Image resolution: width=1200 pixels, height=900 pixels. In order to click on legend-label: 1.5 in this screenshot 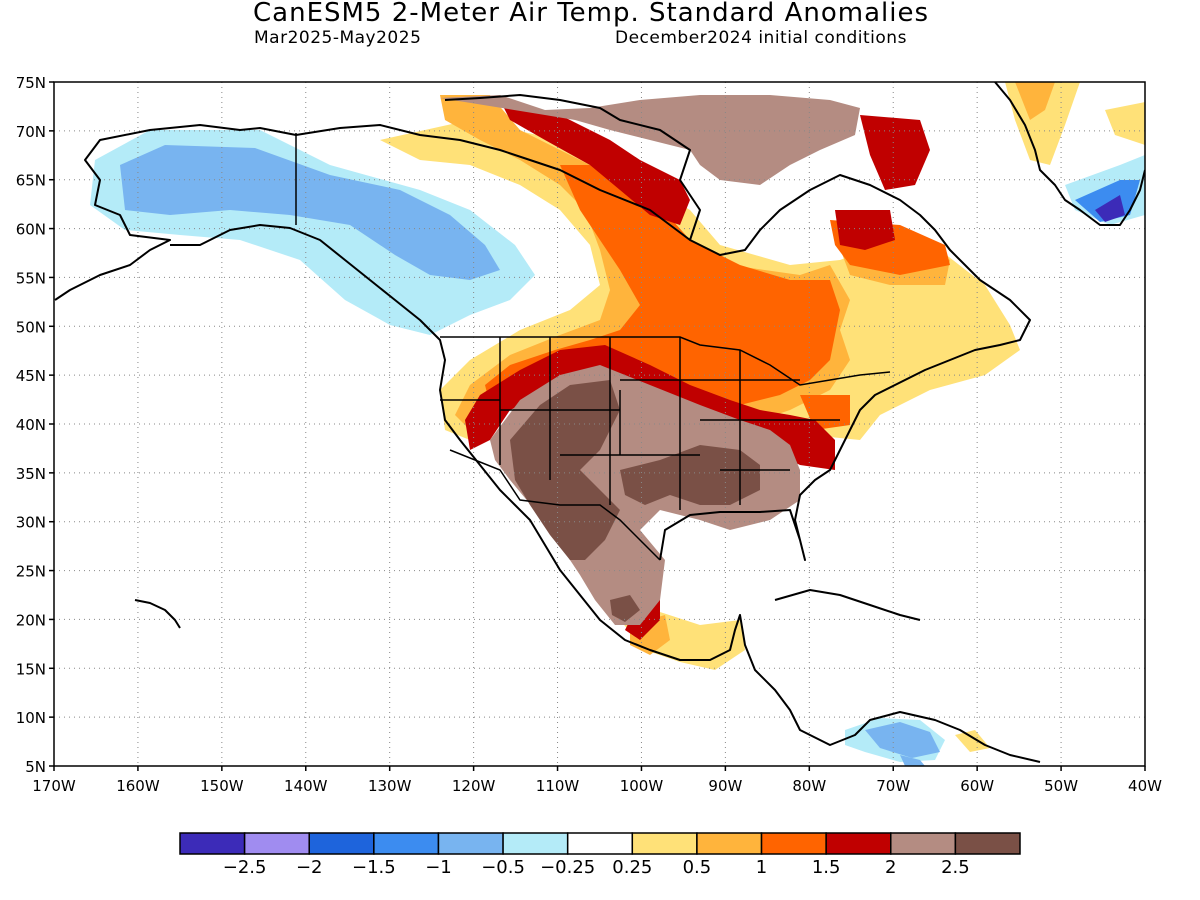, I will do `click(826, 867)`.